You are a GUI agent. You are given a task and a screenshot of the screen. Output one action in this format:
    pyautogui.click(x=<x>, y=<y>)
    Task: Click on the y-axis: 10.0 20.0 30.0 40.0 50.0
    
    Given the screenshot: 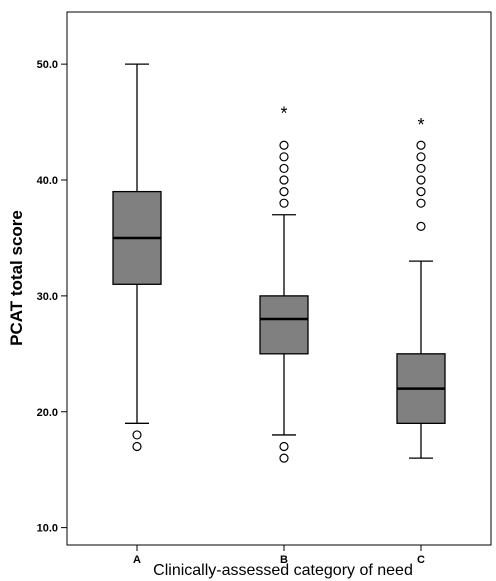 What is the action you would take?
    pyautogui.click(x=52, y=297)
    